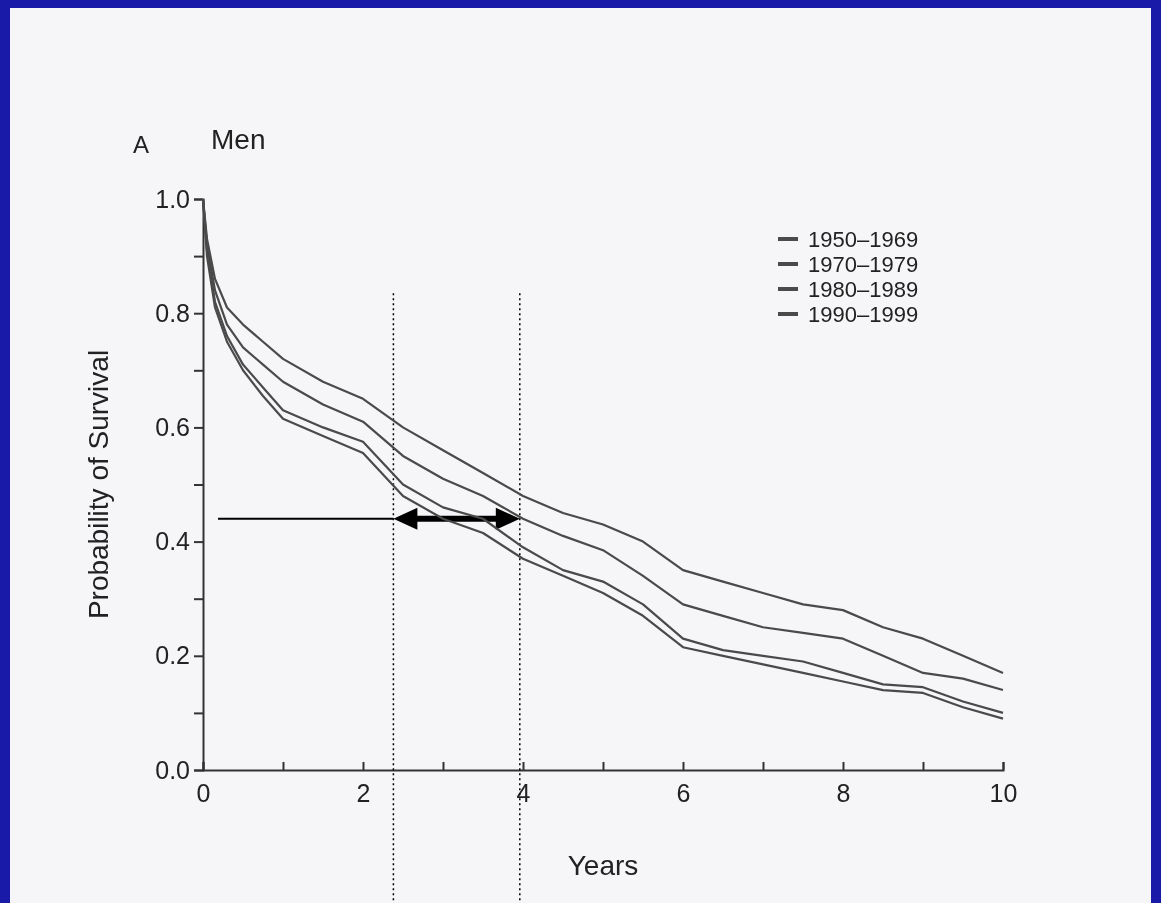 The width and height of the screenshot is (1161, 903). What do you see at coordinates (863, 289) in the screenshot?
I see `legend-label: 1980–1989` at bounding box center [863, 289].